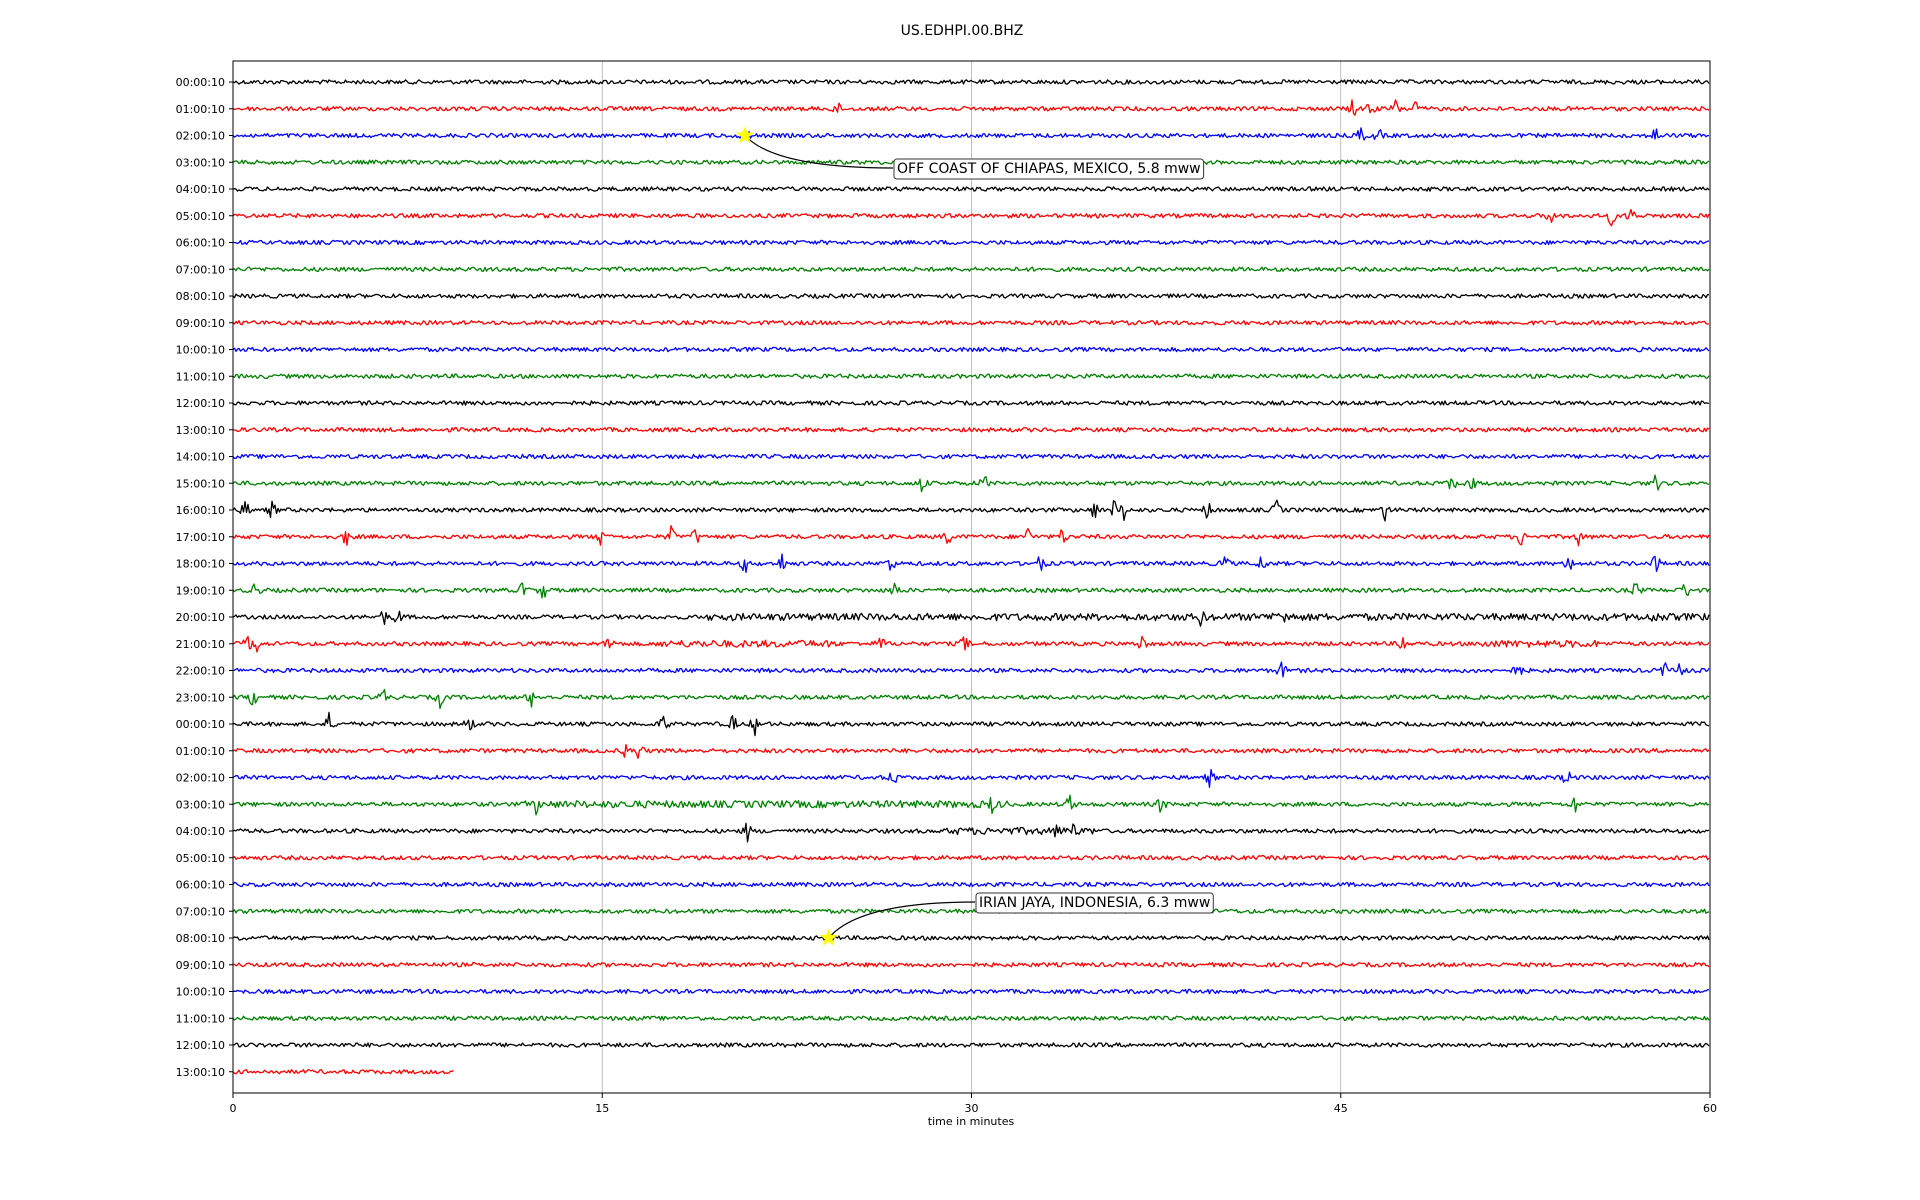 The width and height of the screenshot is (1920, 1200). What do you see at coordinates (1016, 919) in the screenshot?
I see `event-annotation: IRIAN JAYA, INDONESIA, 6.3 mww` at bounding box center [1016, 919].